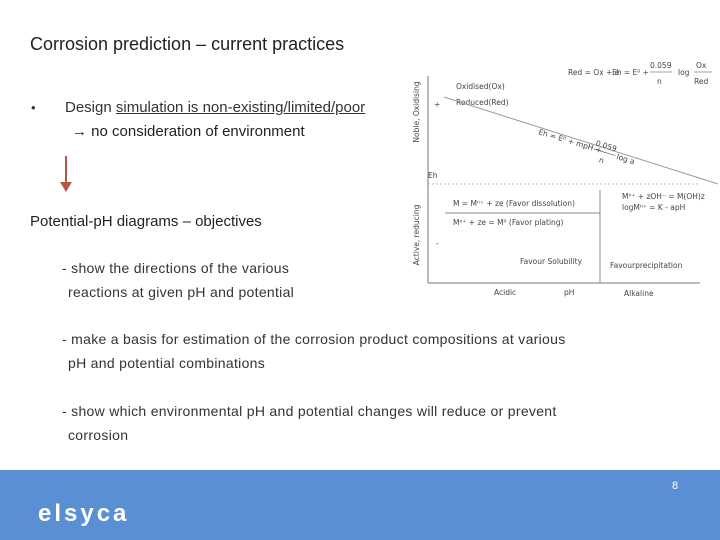 This screenshot has width=720, height=540. Describe the element at coordinates (594, 72) in the screenshot. I see `reaction: Red = Ox + e` at that location.